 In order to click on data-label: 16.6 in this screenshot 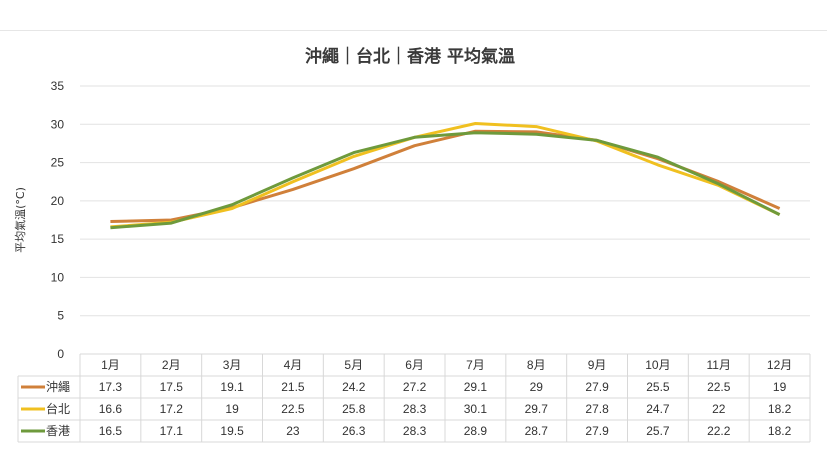, I will do `click(111, 409)`.